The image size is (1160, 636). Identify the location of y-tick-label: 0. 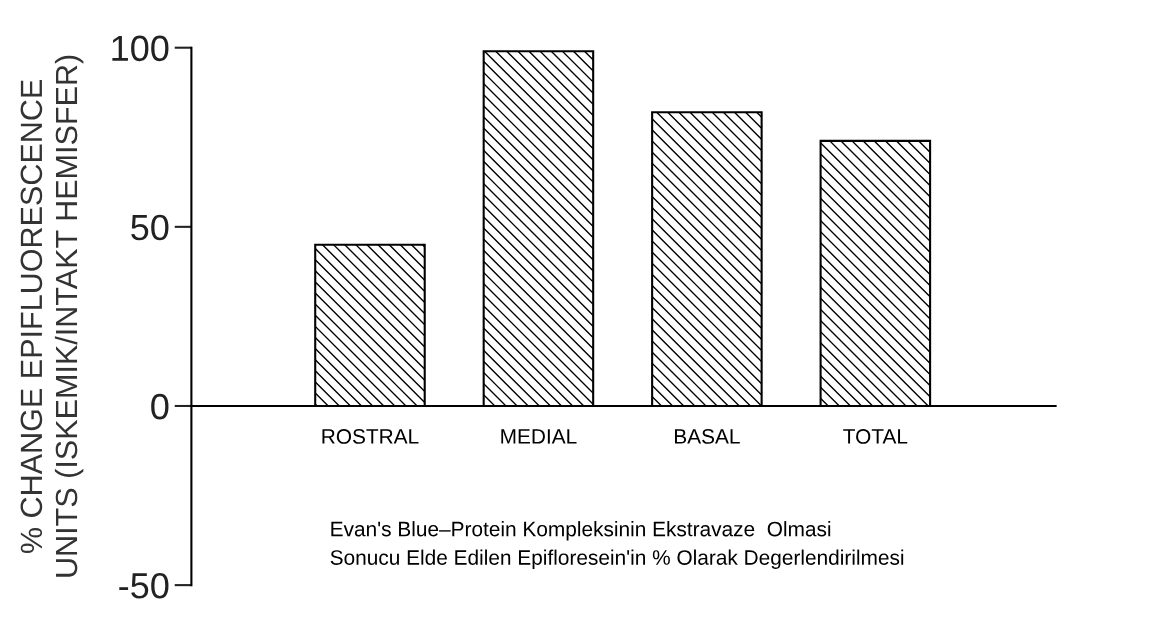
(160, 406).